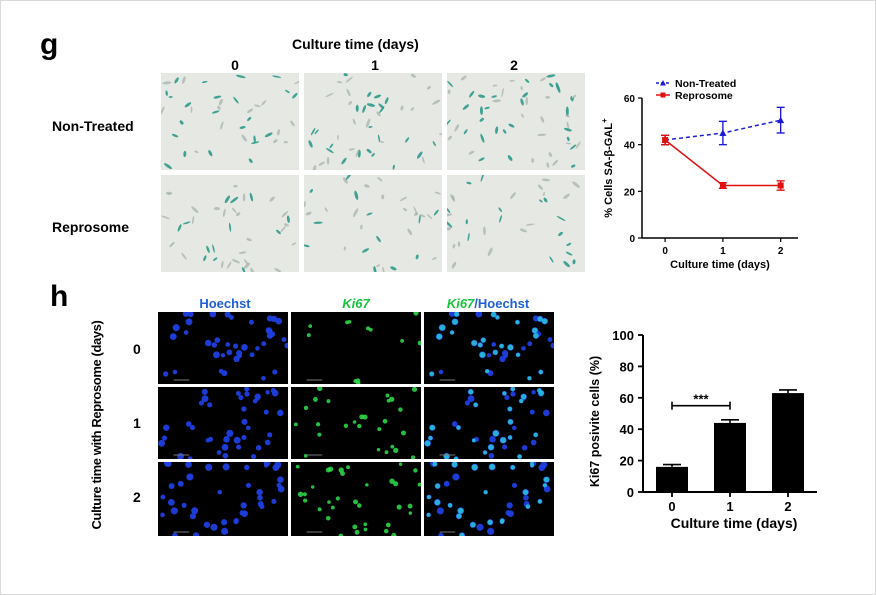  What do you see at coordinates (607, 168) in the screenshot?
I see `y-axis-title: % Cells SA-β-GAL+` at bounding box center [607, 168].